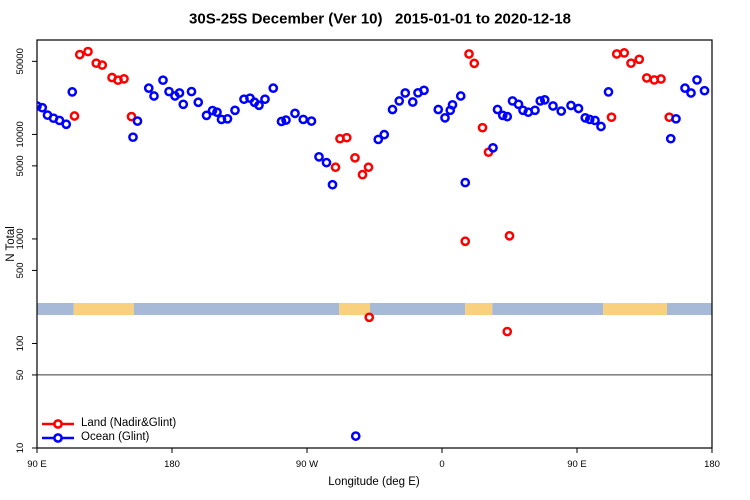 This screenshot has width=750, height=500. Describe the element at coordinates (20, 448) in the screenshot. I see `y-tick-label: 10` at that location.